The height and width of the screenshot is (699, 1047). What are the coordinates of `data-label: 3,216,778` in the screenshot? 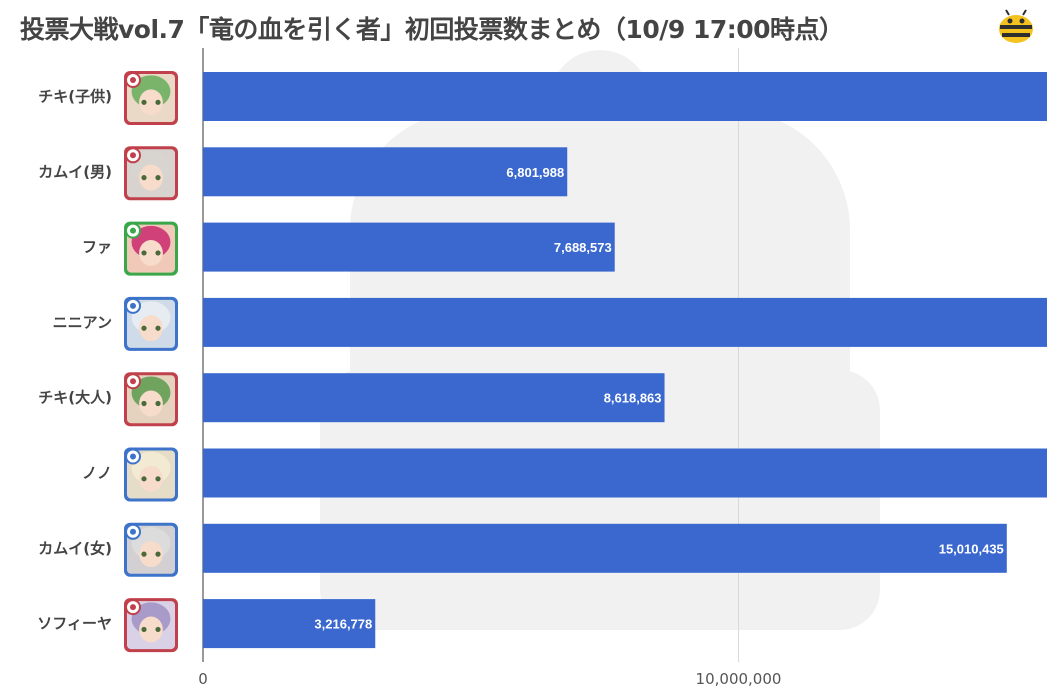 It's located at (343, 624).